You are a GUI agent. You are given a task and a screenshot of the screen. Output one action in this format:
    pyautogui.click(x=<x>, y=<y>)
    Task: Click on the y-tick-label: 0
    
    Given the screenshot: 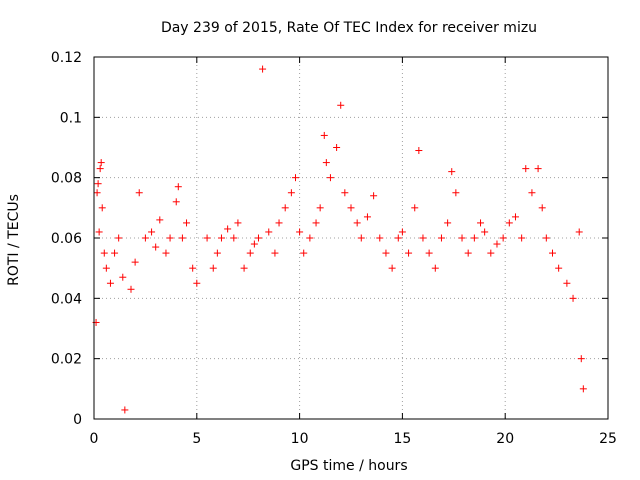 What is the action you would take?
    pyautogui.click(x=77, y=420)
    